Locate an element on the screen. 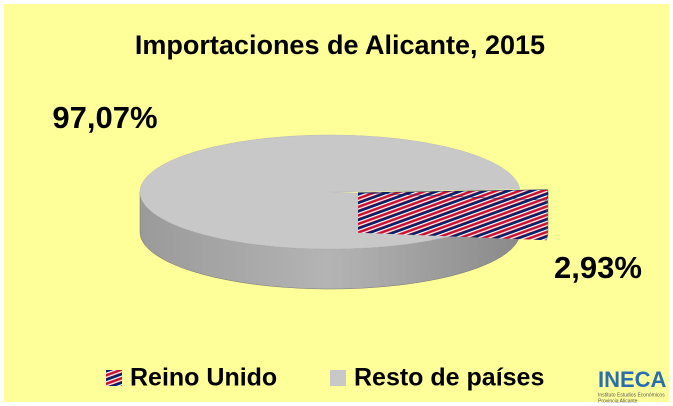  slice-face is located at coordinates (452, 216).